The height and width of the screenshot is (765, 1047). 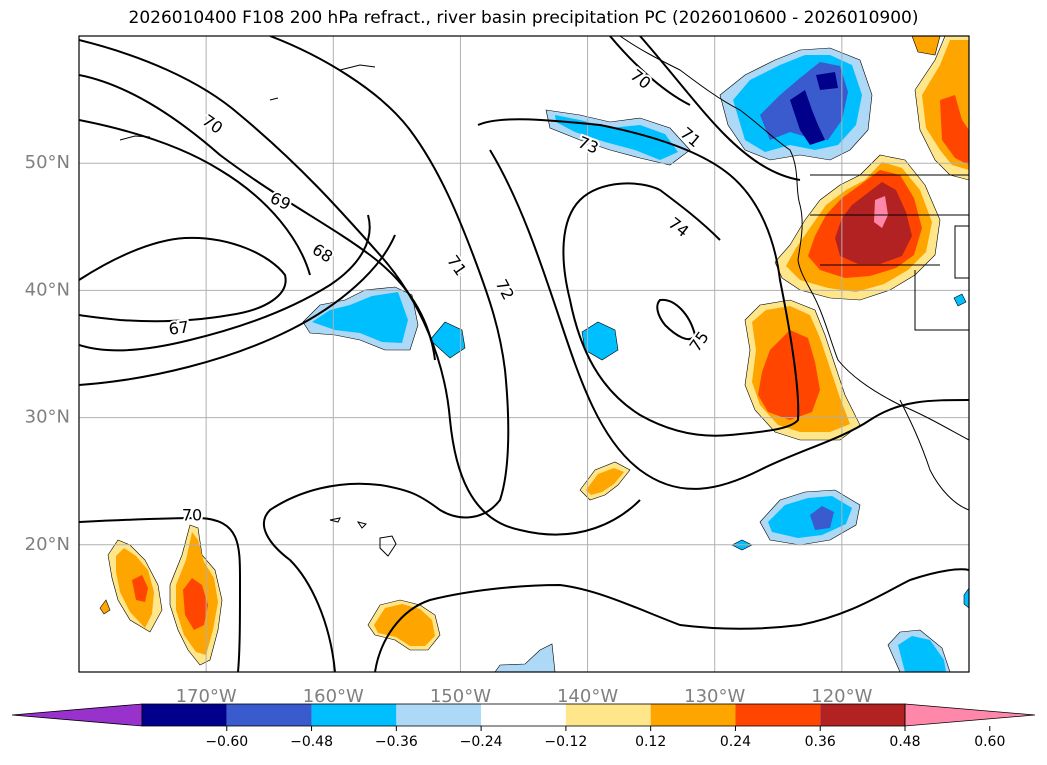 What do you see at coordinates (47, 162) in the screenshot?
I see `latitude-label: 50°N` at bounding box center [47, 162].